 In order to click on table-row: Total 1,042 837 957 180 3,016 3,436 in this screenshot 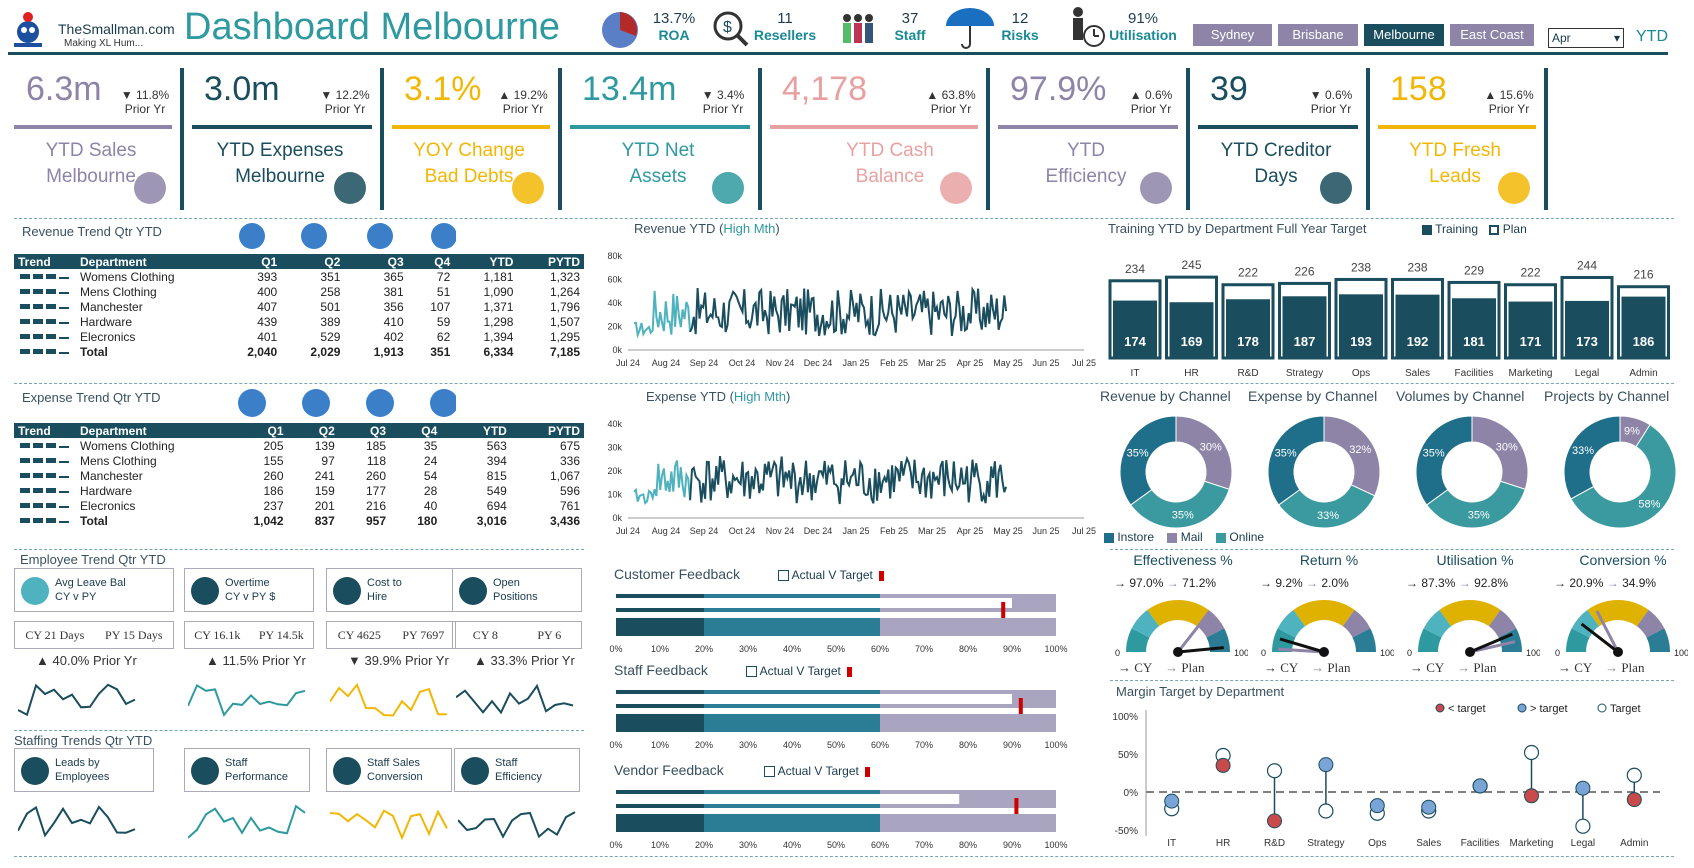, I will do `click(299, 520)`.